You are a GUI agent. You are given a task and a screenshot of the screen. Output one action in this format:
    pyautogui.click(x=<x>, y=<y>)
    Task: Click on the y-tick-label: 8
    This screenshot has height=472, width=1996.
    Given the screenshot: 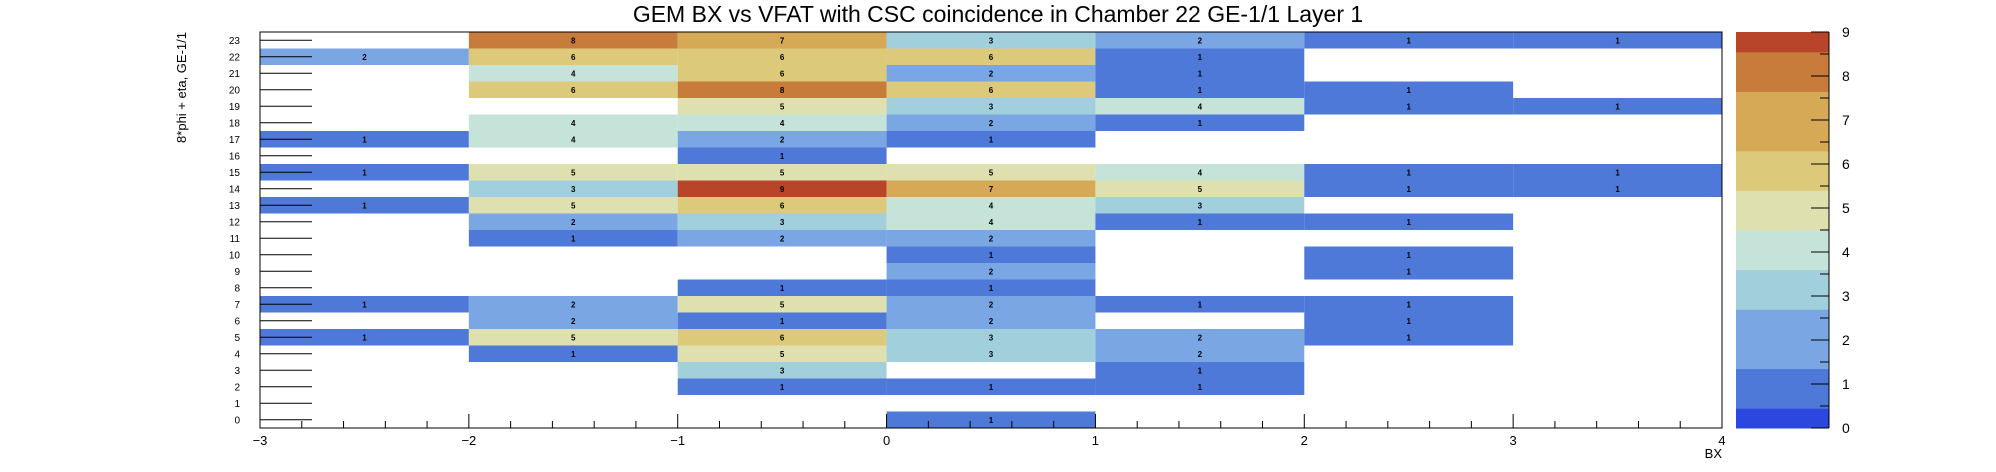 What is the action you would take?
    pyautogui.click(x=237, y=288)
    